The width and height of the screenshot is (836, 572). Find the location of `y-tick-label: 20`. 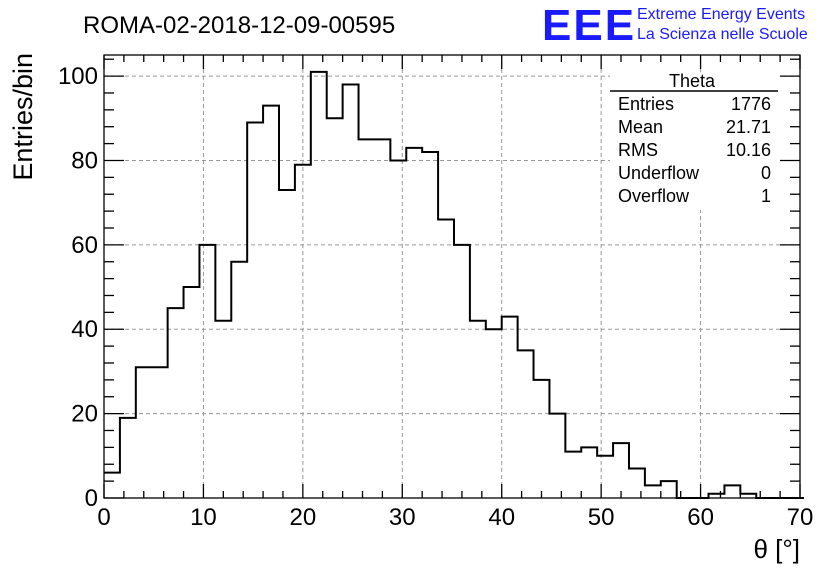

y-tick-label: 20 is located at coordinates (84, 414).